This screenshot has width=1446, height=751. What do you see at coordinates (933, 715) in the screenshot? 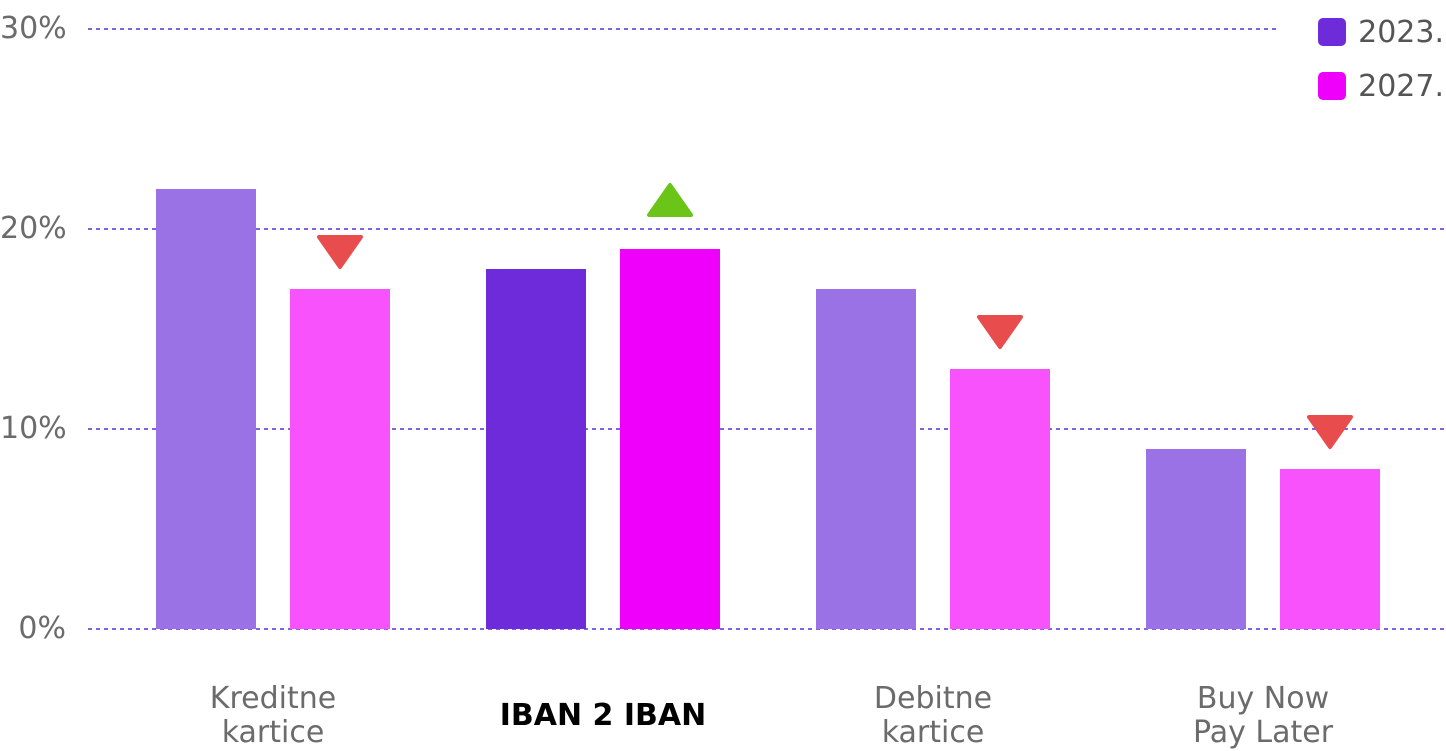
I see `x-category-label: Debitne kartice` at bounding box center [933, 715].